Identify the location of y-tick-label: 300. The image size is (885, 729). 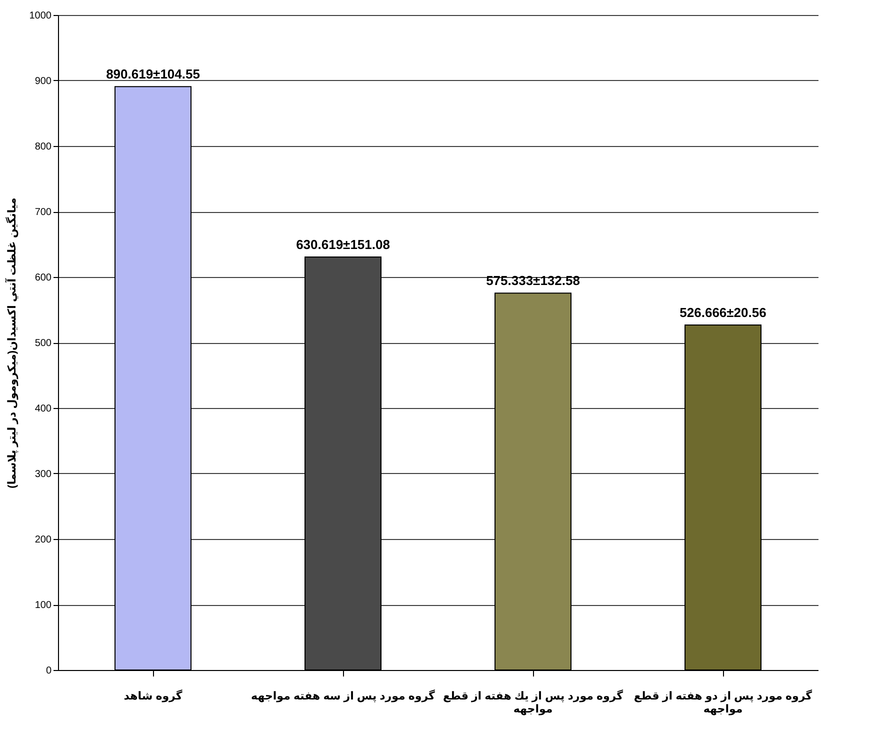
(43, 474).